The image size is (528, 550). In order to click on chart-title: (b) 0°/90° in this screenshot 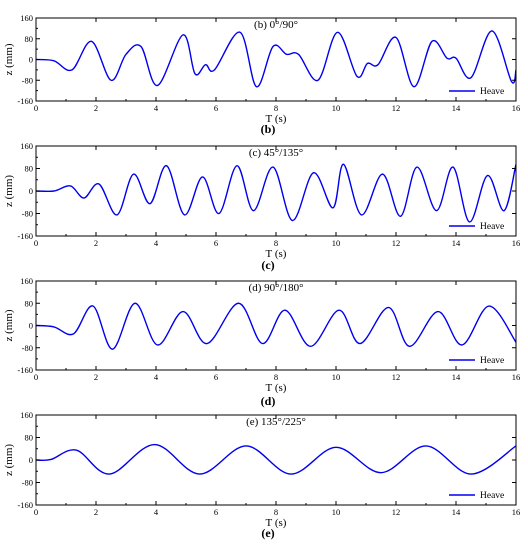, I will do `click(276, 25)`.